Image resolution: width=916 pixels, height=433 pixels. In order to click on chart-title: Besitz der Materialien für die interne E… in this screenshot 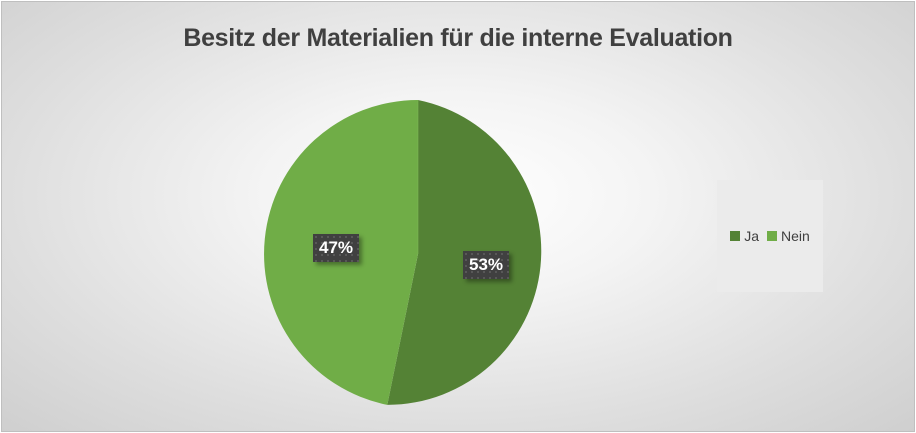, I will do `click(458, 38)`.